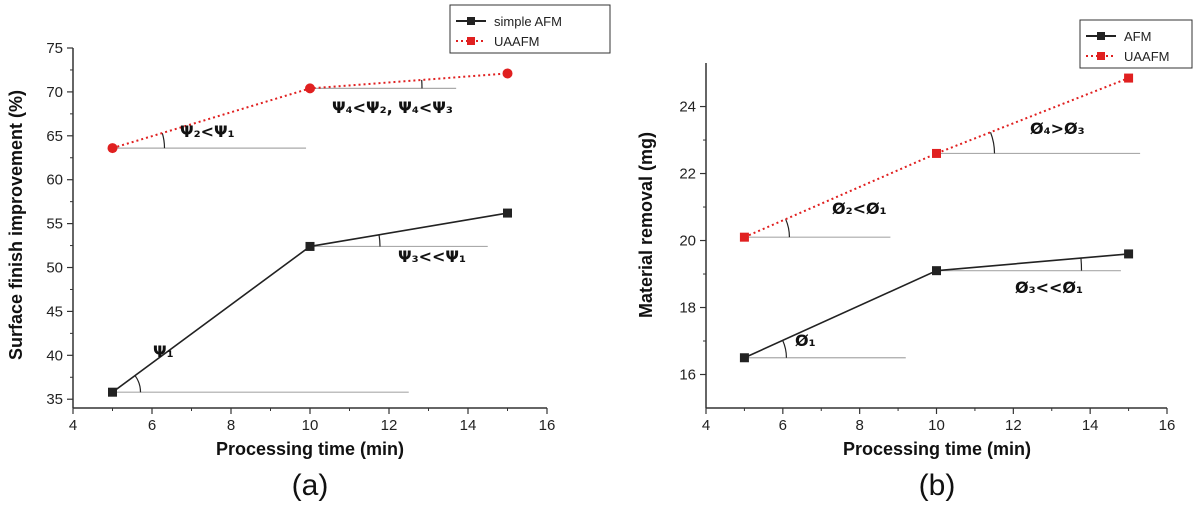 The height and width of the screenshot is (512, 1200). What do you see at coordinates (310, 485) in the screenshot?
I see `panel-caption-a: (a)` at bounding box center [310, 485].